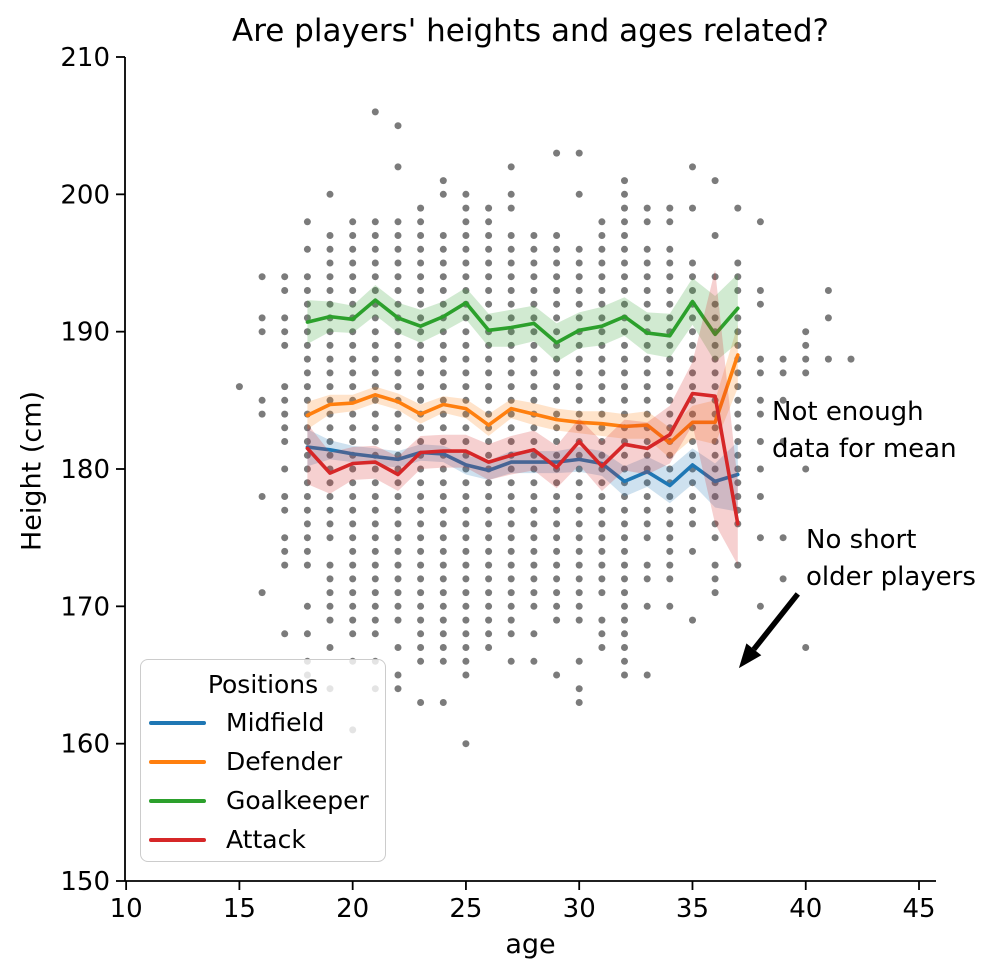 The height and width of the screenshot is (980, 1000). I want to click on x-tick-label: 10, so click(126, 909).